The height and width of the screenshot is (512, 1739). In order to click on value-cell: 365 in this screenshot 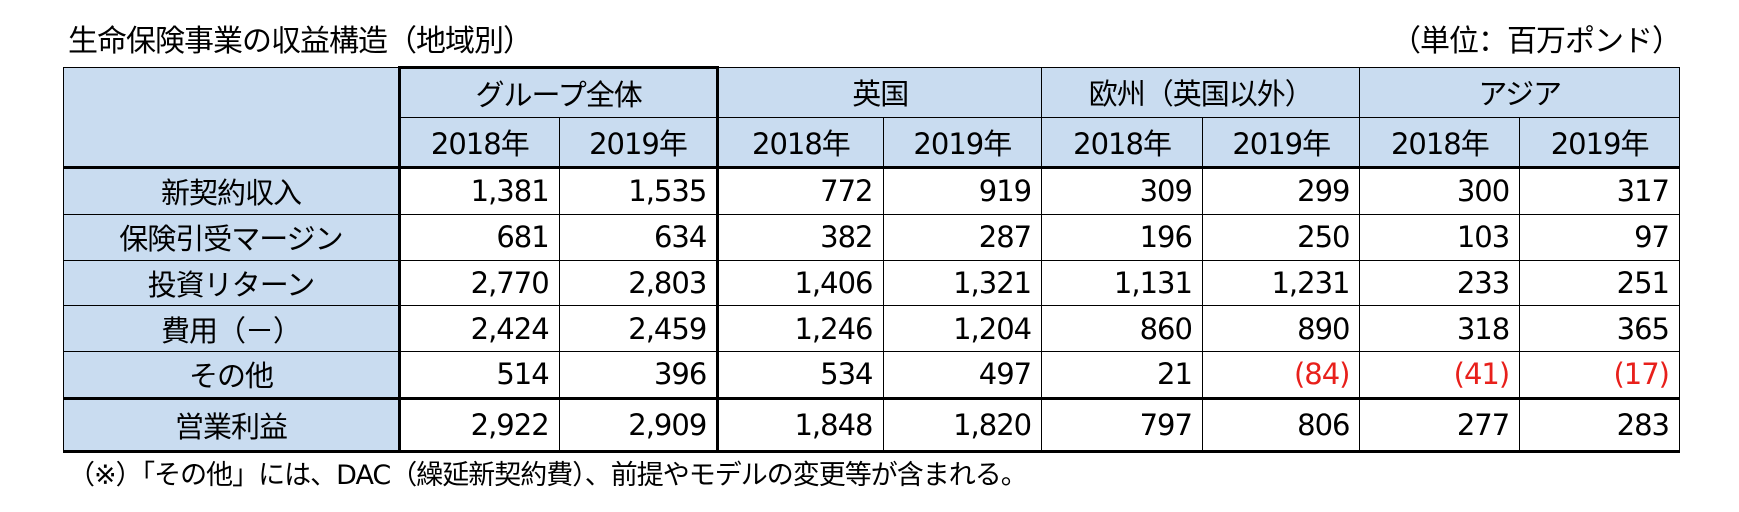, I will do `click(1599, 328)`.